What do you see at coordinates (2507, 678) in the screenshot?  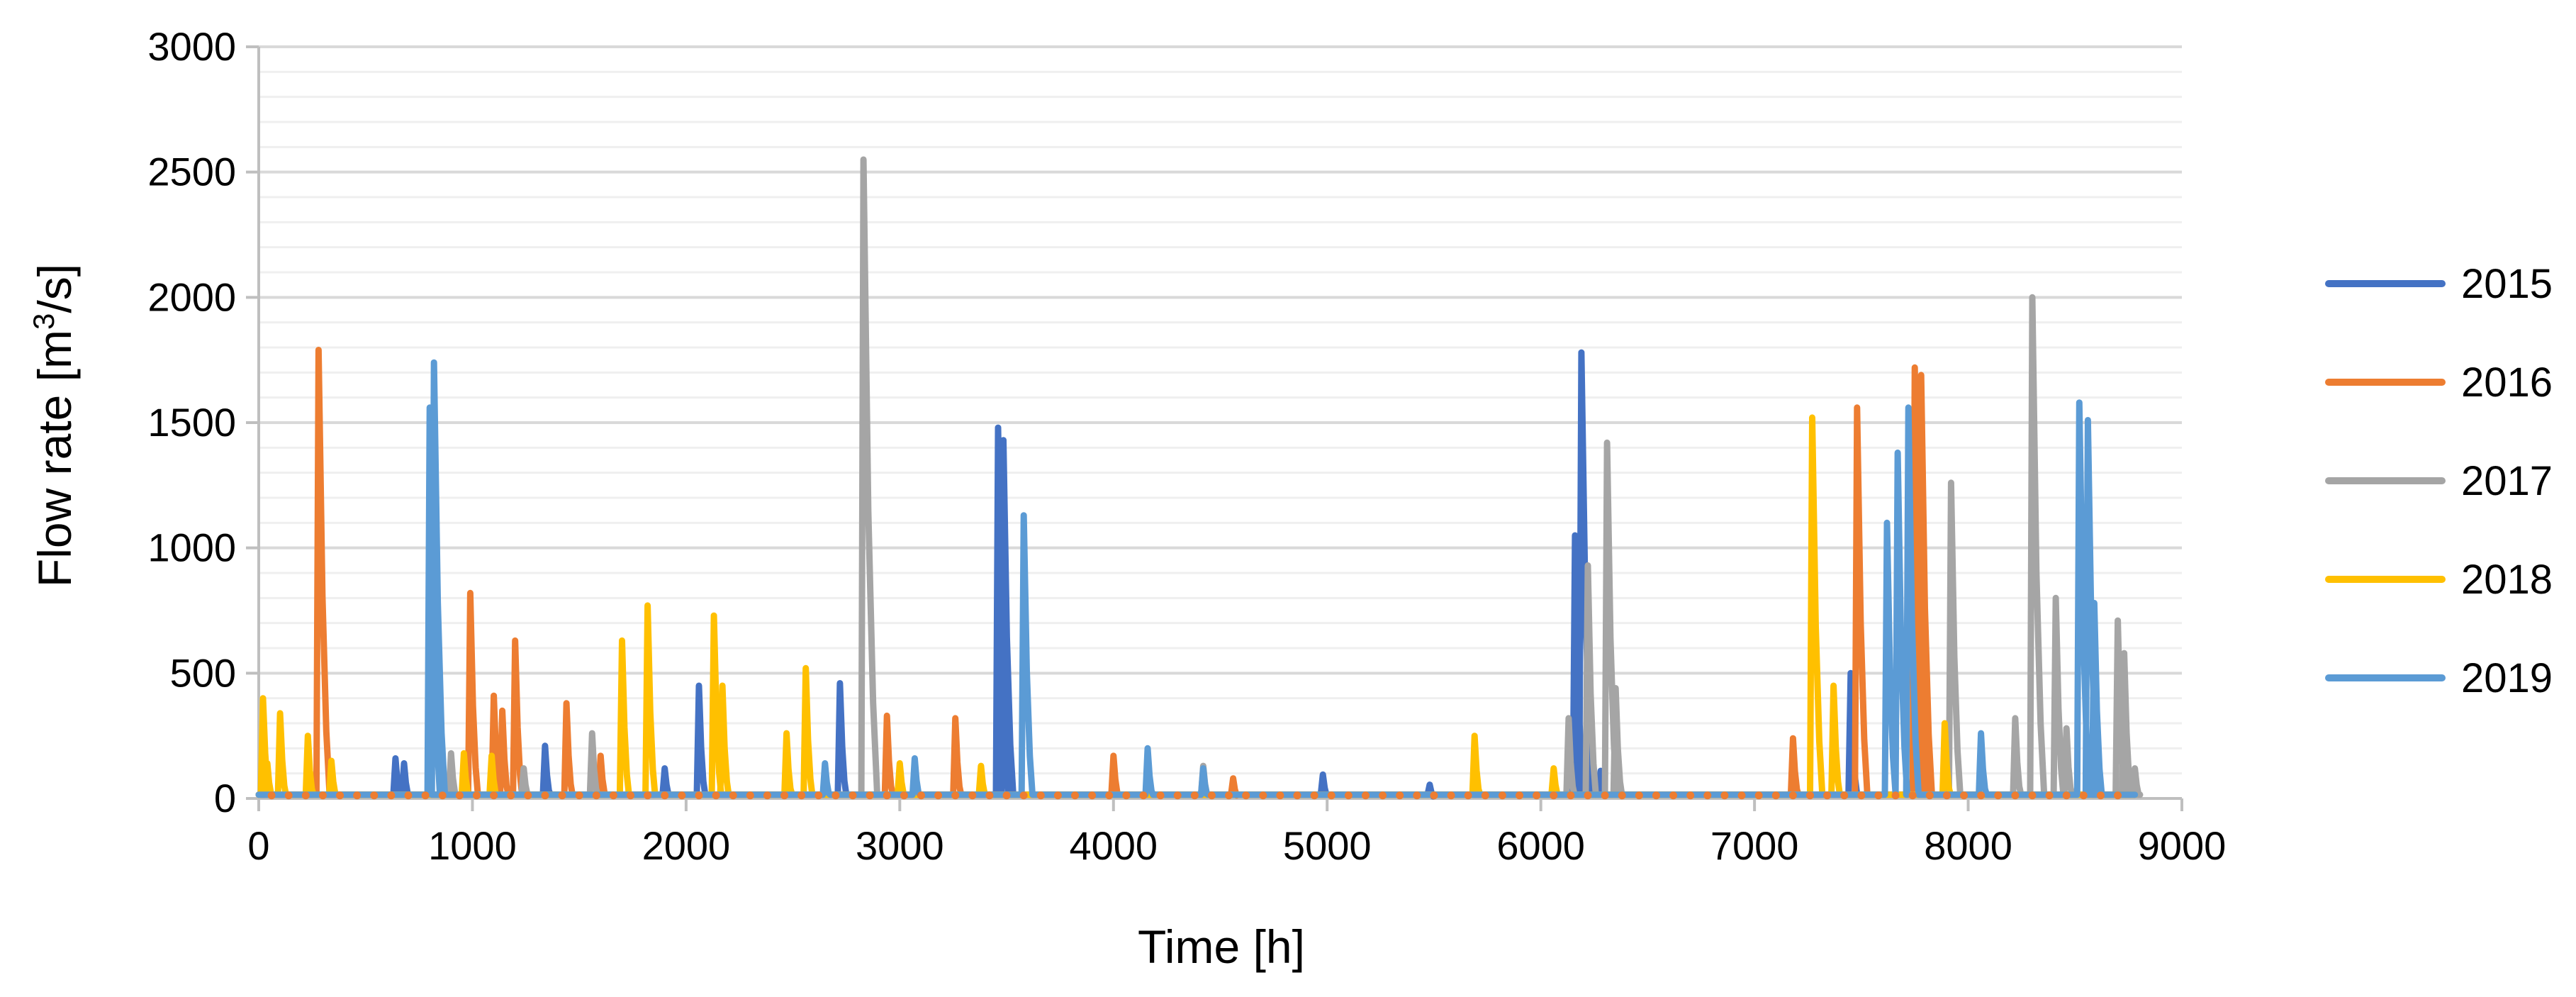 I see `legend-label-2019: 2019` at bounding box center [2507, 678].